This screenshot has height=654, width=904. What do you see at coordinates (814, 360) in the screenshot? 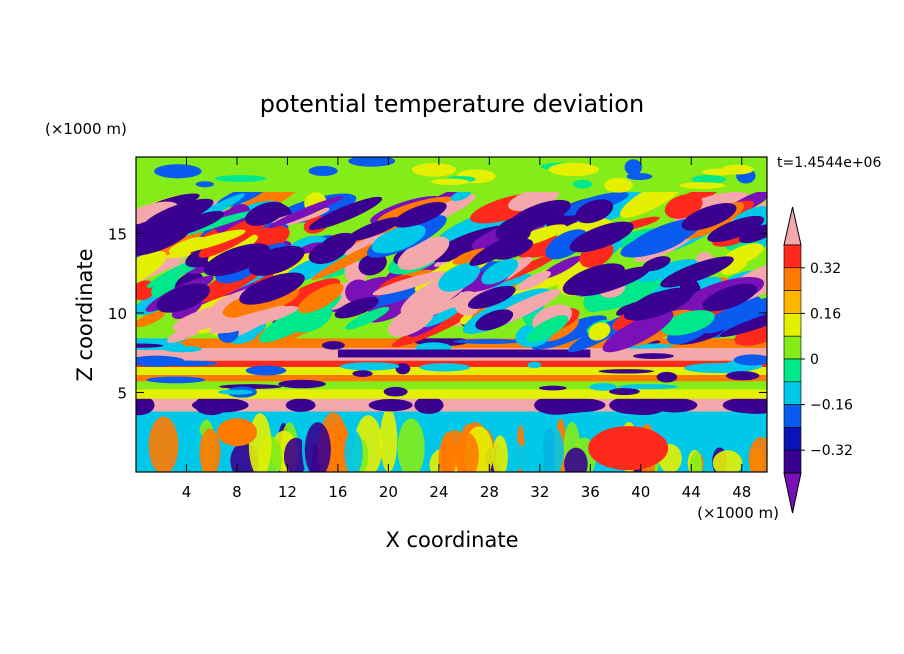
I see `colorbar-tick-label: 0` at bounding box center [814, 360].